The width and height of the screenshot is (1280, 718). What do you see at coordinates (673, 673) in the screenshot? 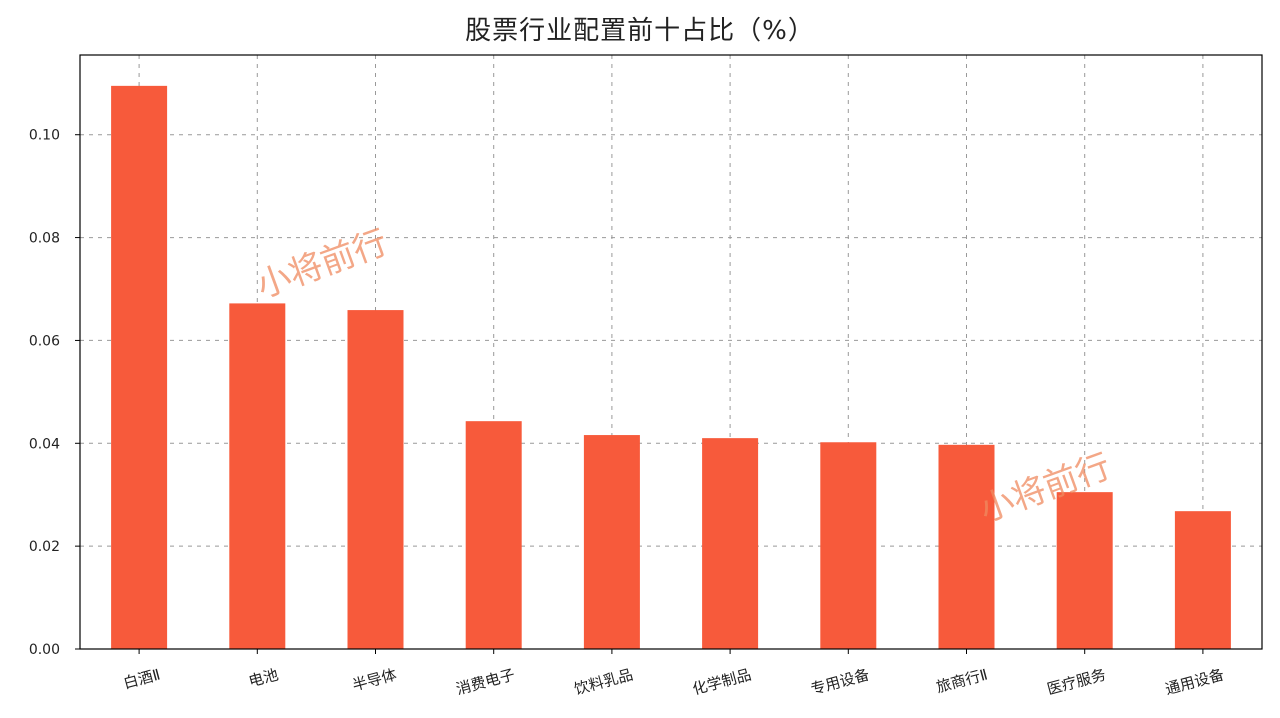
I see `x-axis: 白酒Ⅱ 电池 半导体 消费电子 饮料乳品 化学制品 专用设备 旅商行Ⅱ 医疗服务 通用设备` at bounding box center [673, 673].